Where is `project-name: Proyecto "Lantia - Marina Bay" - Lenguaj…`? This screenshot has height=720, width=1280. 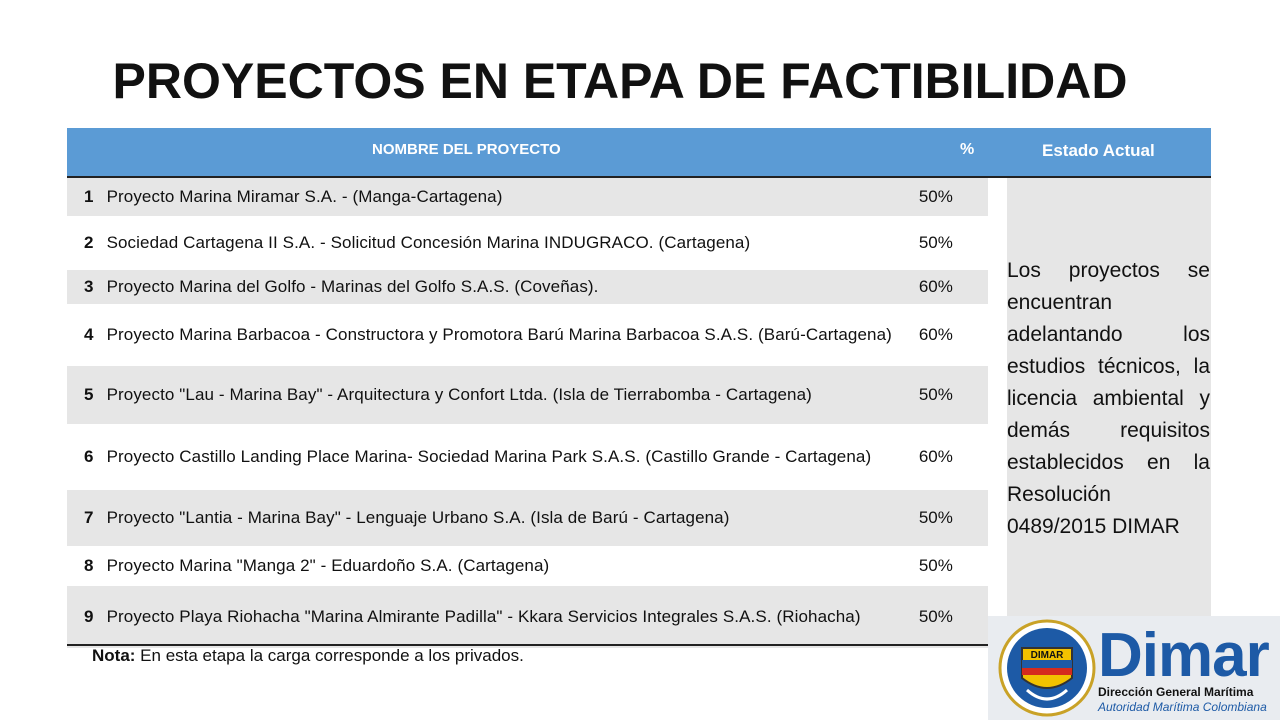
project-name: Proyecto "Lantia - Marina Bay" - Lenguaj… is located at coordinates (418, 517).